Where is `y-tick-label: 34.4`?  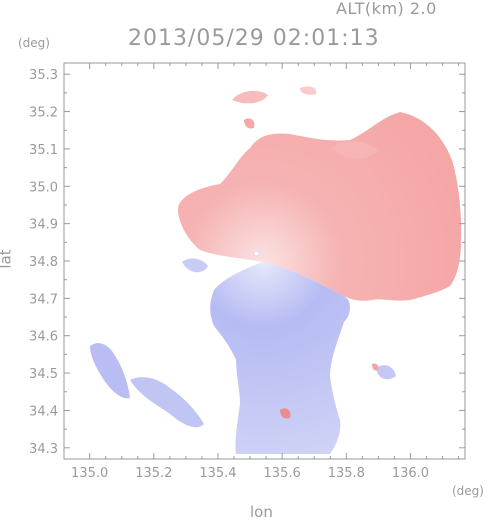
y-tick-label: 34.4 is located at coordinates (43, 411).